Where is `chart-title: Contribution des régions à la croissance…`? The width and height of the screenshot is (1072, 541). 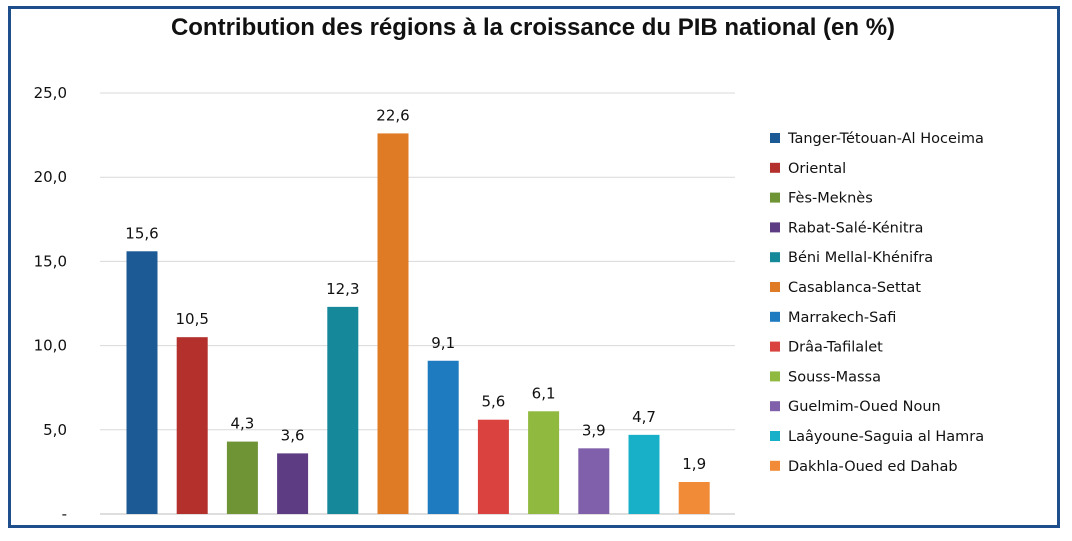 chart-title: Contribution des régions à la croissance… is located at coordinates (533, 27).